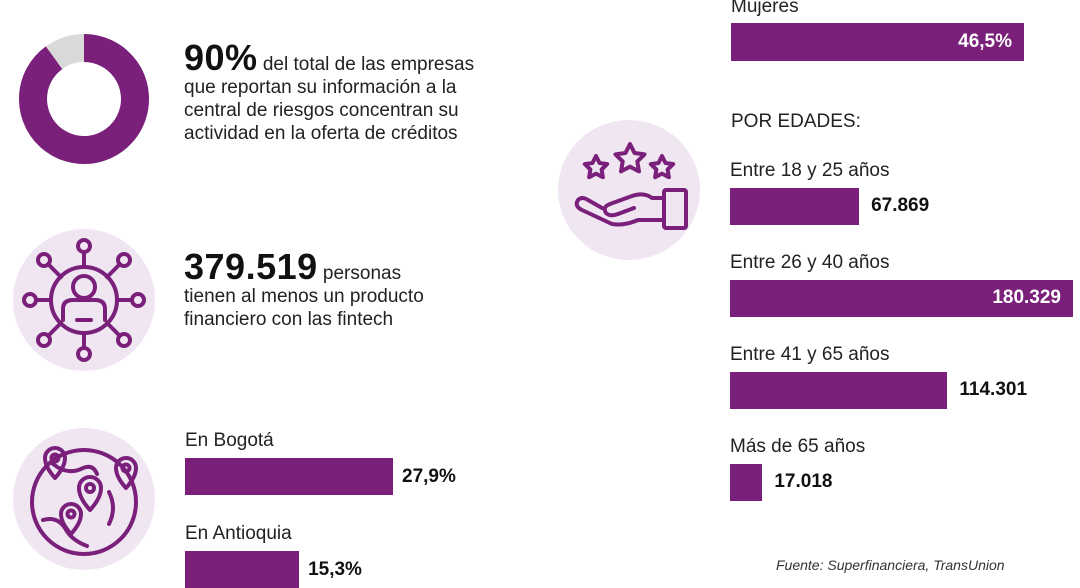 This screenshot has width=1080, height=588. I want to click on age-bar-value-label: 114.301, so click(993, 389).